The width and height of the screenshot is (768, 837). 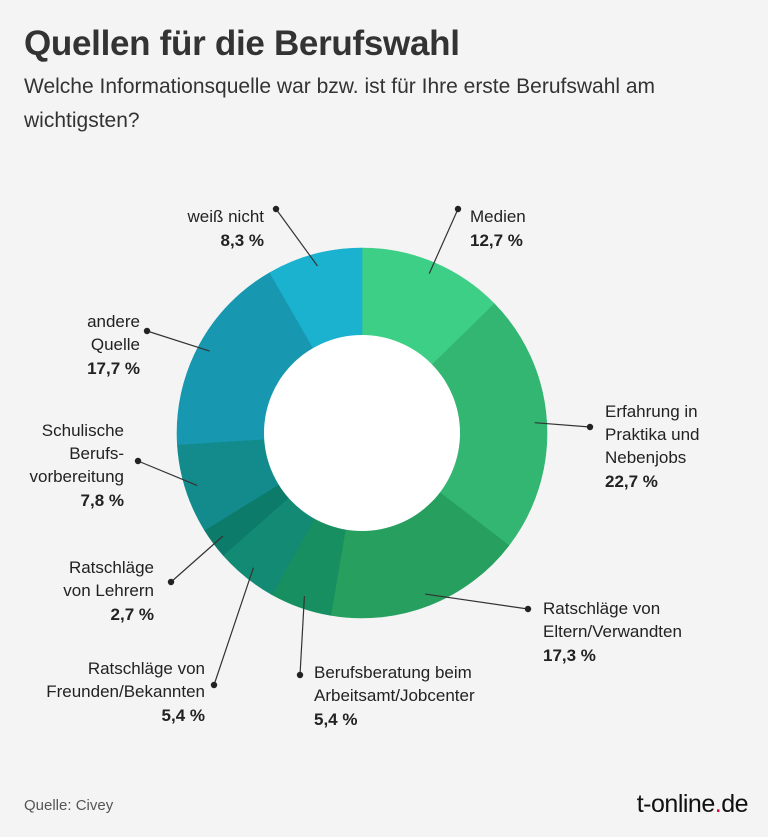 I want to click on slice-label: Praktika und, so click(x=652, y=434).